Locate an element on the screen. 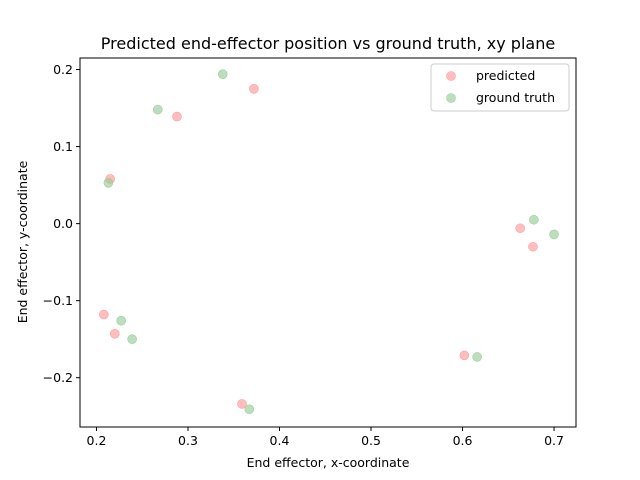 This screenshot has height=480, width=640. x-tick-label: 0.5 is located at coordinates (371, 440).